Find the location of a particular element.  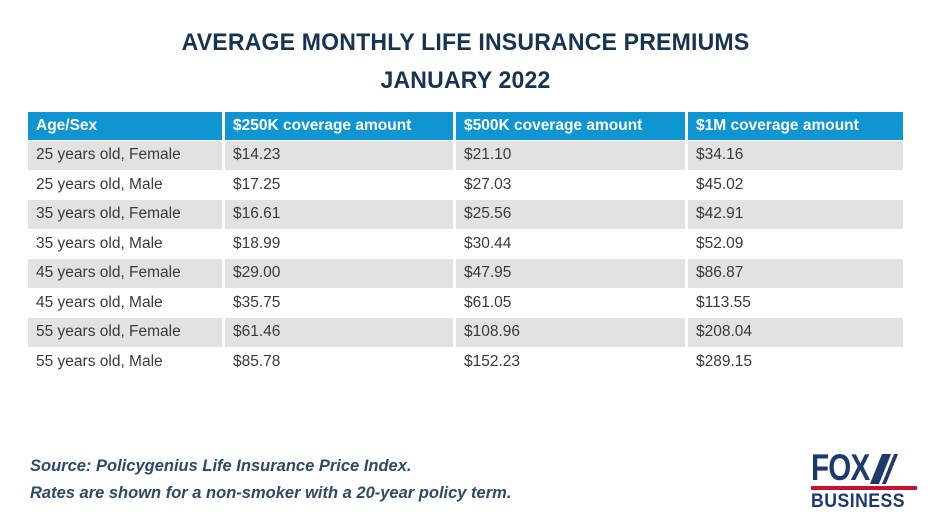

cell-500k: $108.96 is located at coordinates (572, 333).